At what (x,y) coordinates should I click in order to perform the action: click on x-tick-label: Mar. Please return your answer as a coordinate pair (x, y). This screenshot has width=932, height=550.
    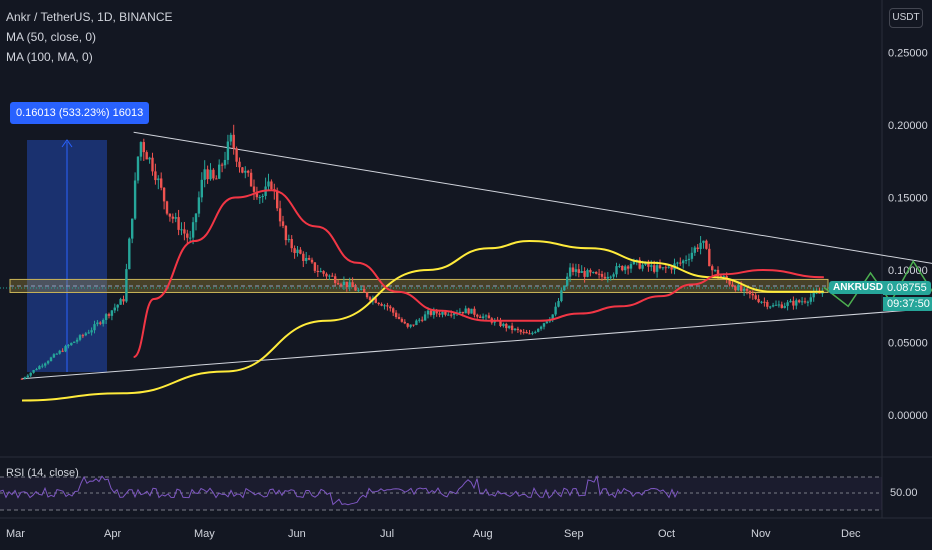
    Looking at the image, I should click on (15, 534).